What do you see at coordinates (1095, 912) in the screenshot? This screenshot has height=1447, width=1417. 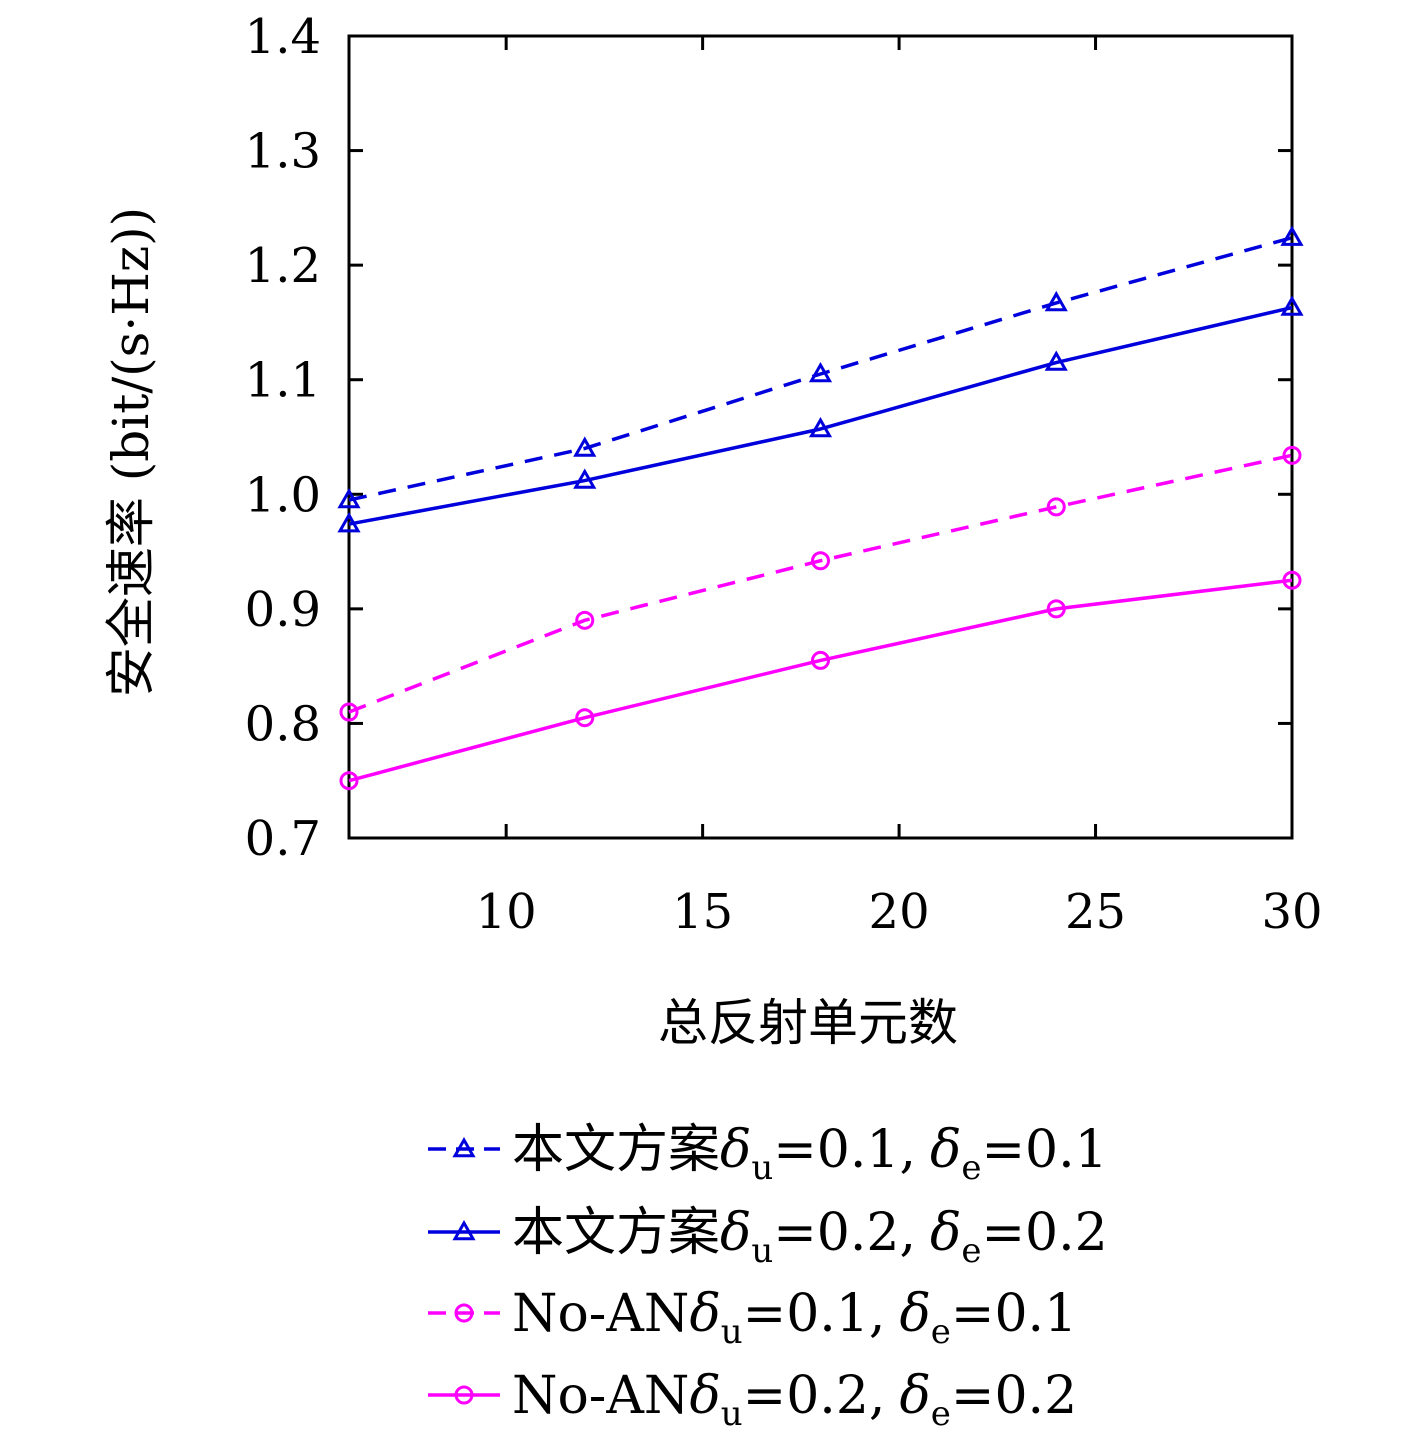 I see `x-tick-label: 25` at bounding box center [1095, 912].